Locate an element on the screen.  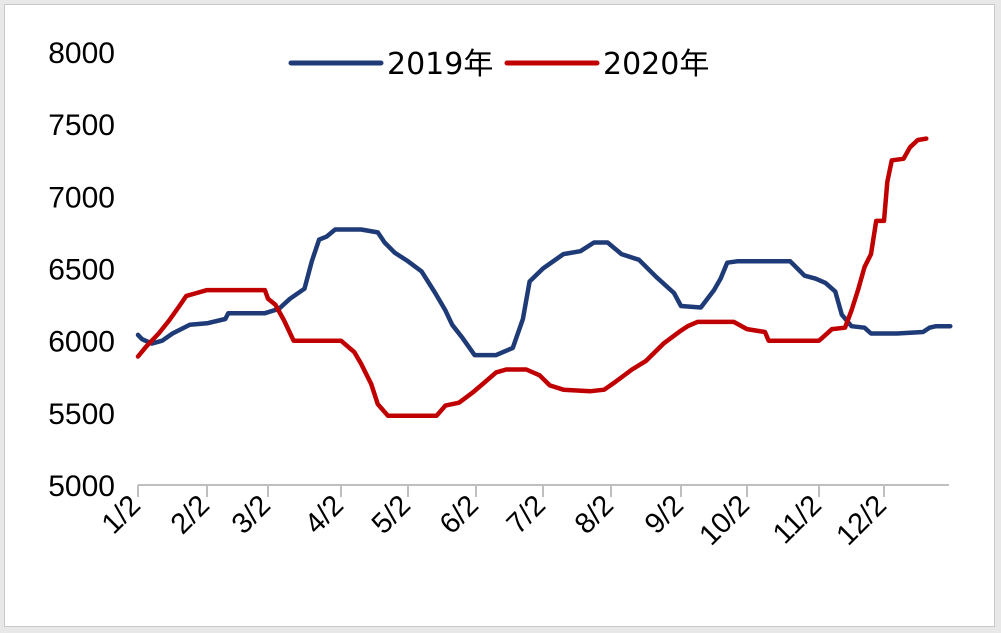
x-tick-label: 4/2 is located at coordinates (324, 514).